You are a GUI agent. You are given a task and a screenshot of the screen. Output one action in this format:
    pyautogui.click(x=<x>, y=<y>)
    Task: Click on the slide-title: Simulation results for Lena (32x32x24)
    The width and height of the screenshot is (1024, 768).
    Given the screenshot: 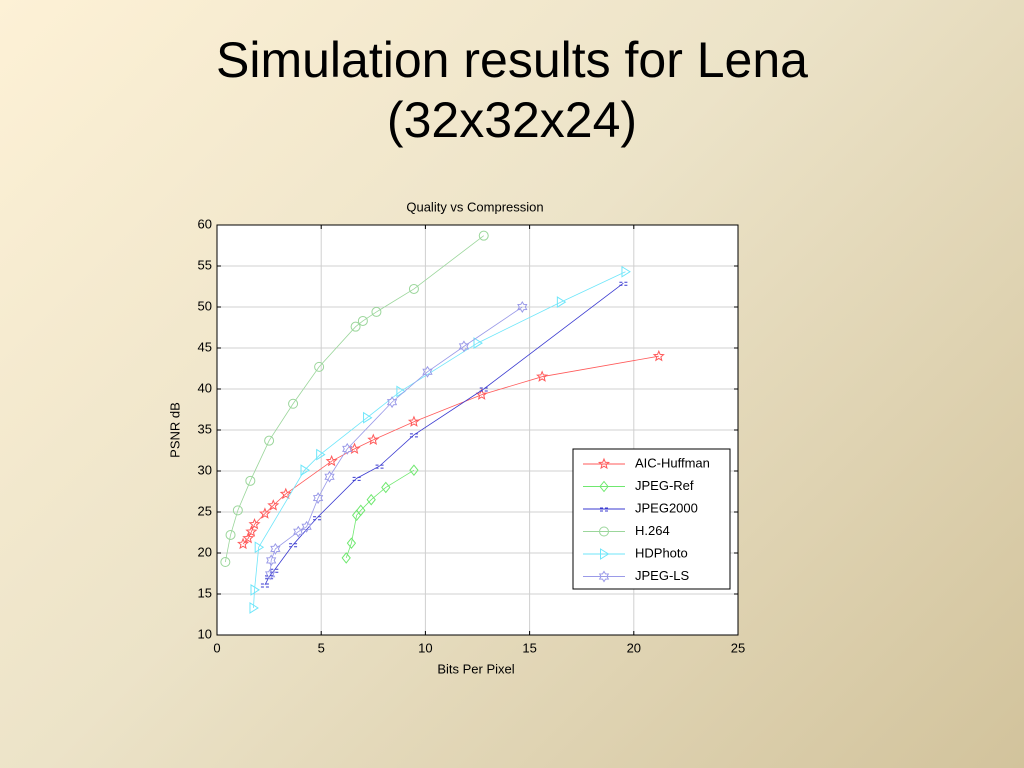 What is the action you would take?
    pyautogui.click(x=512, y=90)
    